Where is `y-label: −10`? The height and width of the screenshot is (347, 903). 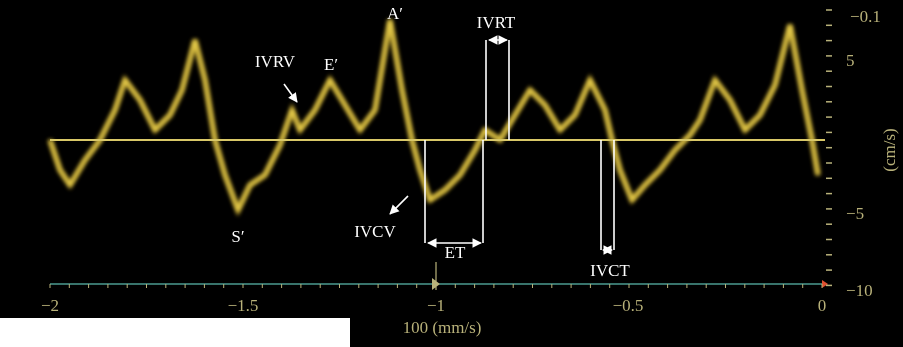 y-label: −10 is located at coordinates (859, 290).